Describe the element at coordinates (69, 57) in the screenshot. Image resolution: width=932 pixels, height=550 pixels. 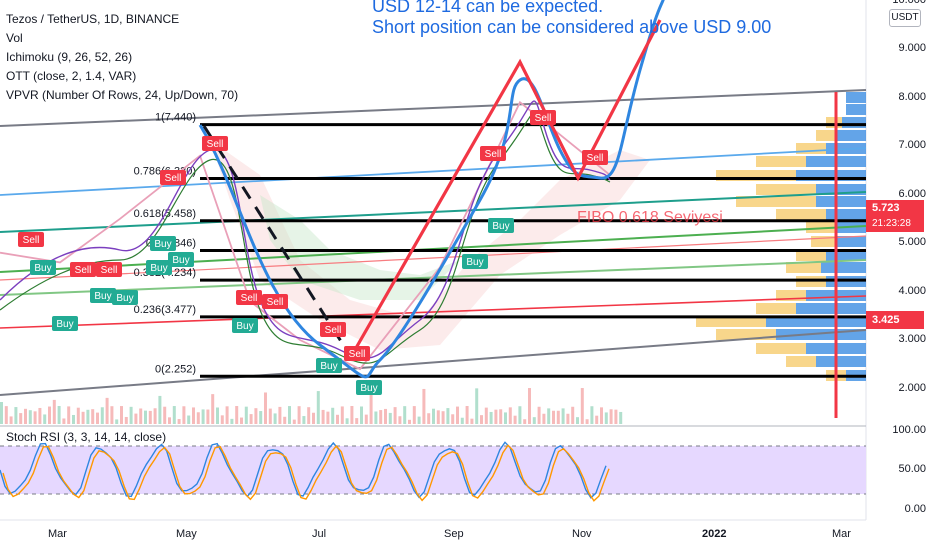
I see `indicator-ichimoku: Ichimoku (9, 26, 52, 26)` at that location.